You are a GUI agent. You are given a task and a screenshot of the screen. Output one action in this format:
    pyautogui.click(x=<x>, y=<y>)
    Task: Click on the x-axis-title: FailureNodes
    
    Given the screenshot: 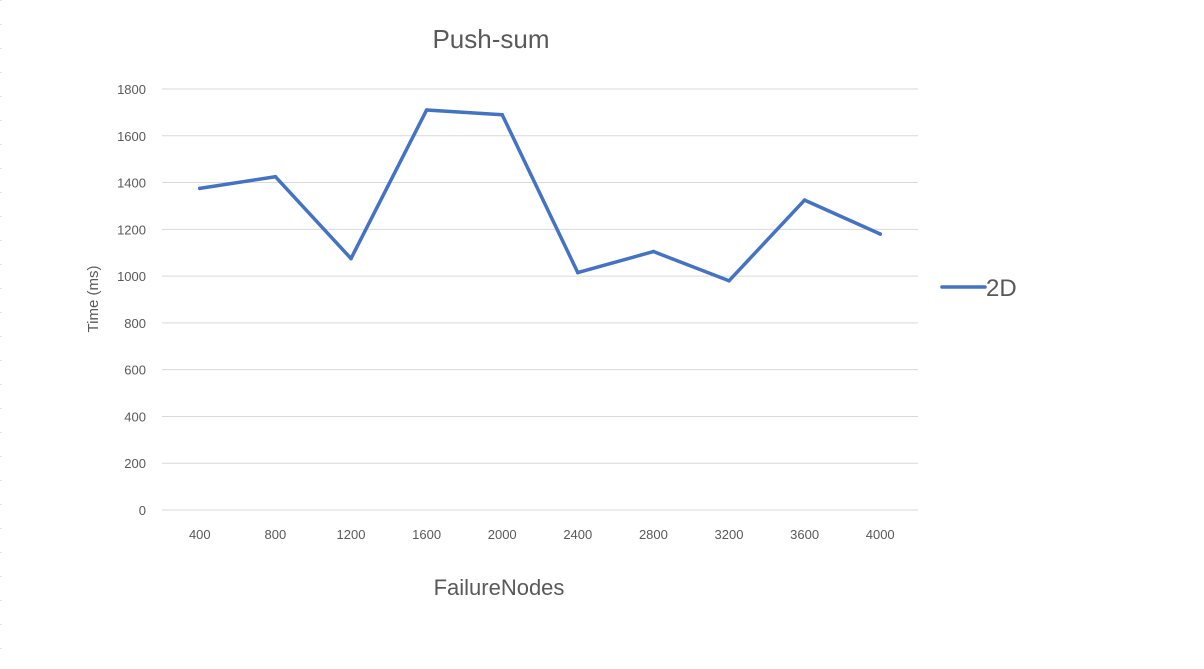 What is the action you would take?
    pyautogui.click(x=499, y=587)
    